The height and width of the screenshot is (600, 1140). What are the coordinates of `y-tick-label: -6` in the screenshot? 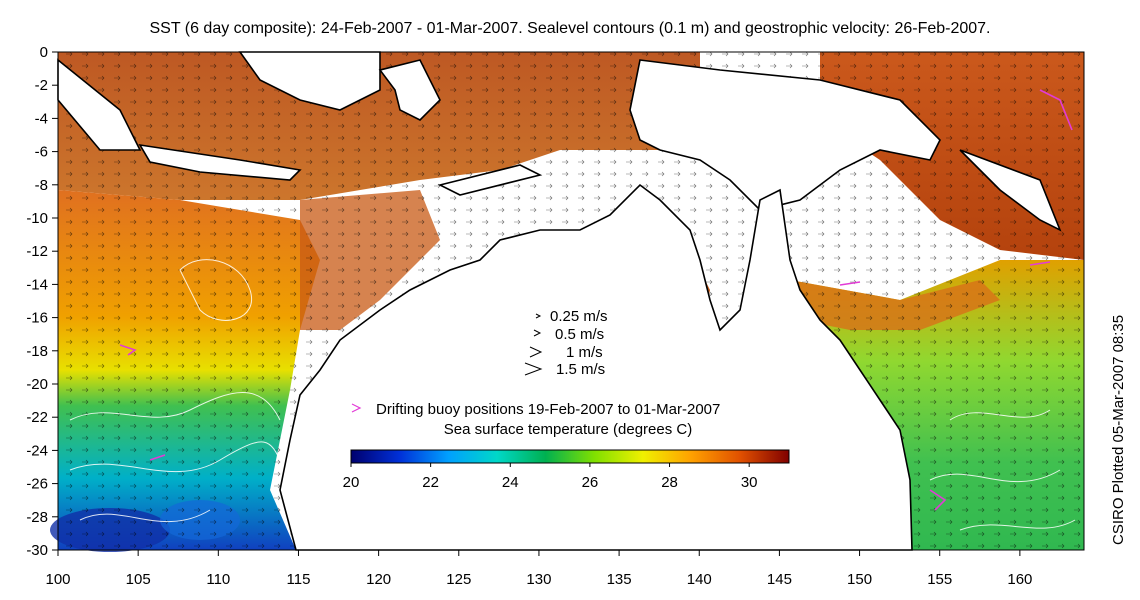 It's located at (41, 152).